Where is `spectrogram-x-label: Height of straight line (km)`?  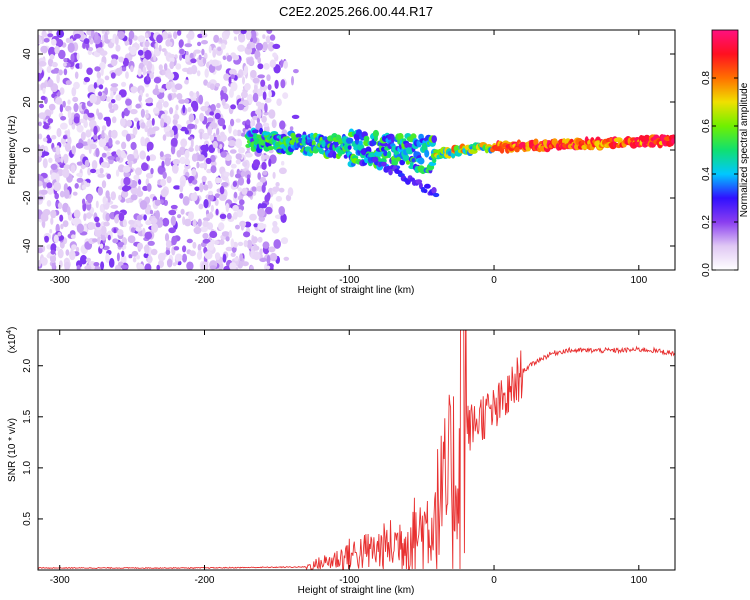 spectrogram-x-label: Height of straight line (km) is located at coordinates (356, 290).